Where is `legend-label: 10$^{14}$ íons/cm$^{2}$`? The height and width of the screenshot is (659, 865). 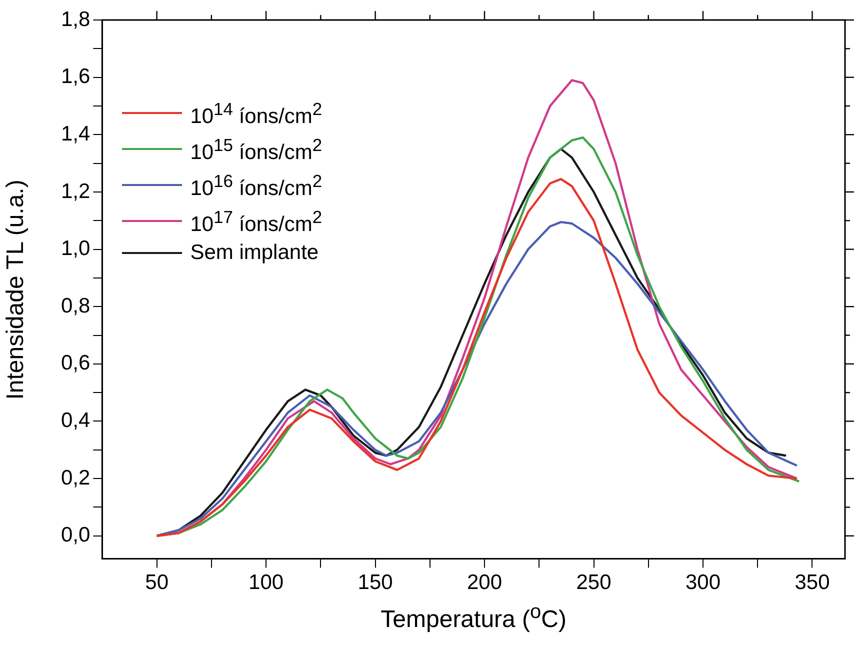
legend-label: 10$^{14}$ íons/cm$^{2}$ is located at coordinates (256, 114).